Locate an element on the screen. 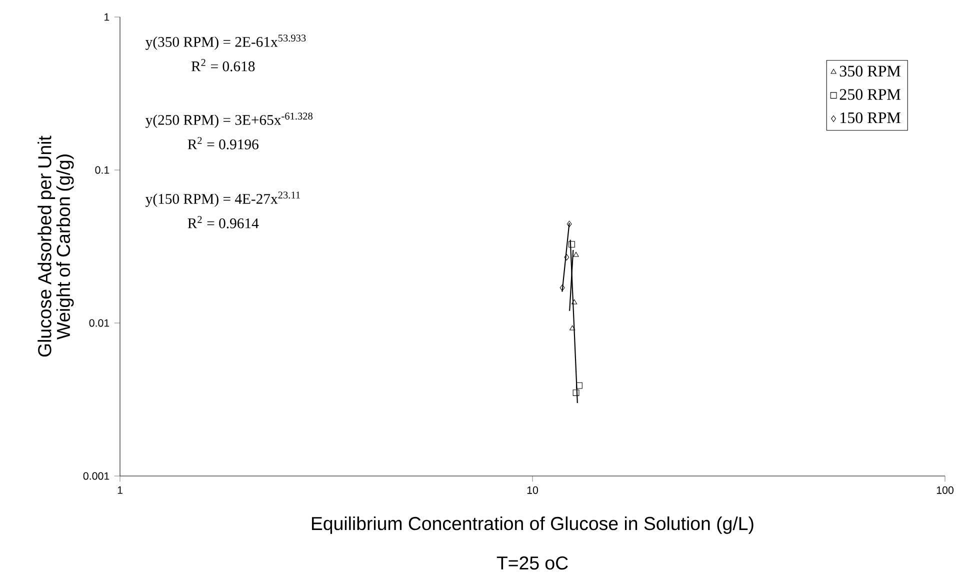  legend-label: 350 RPM is located at coordinates (870, 71).